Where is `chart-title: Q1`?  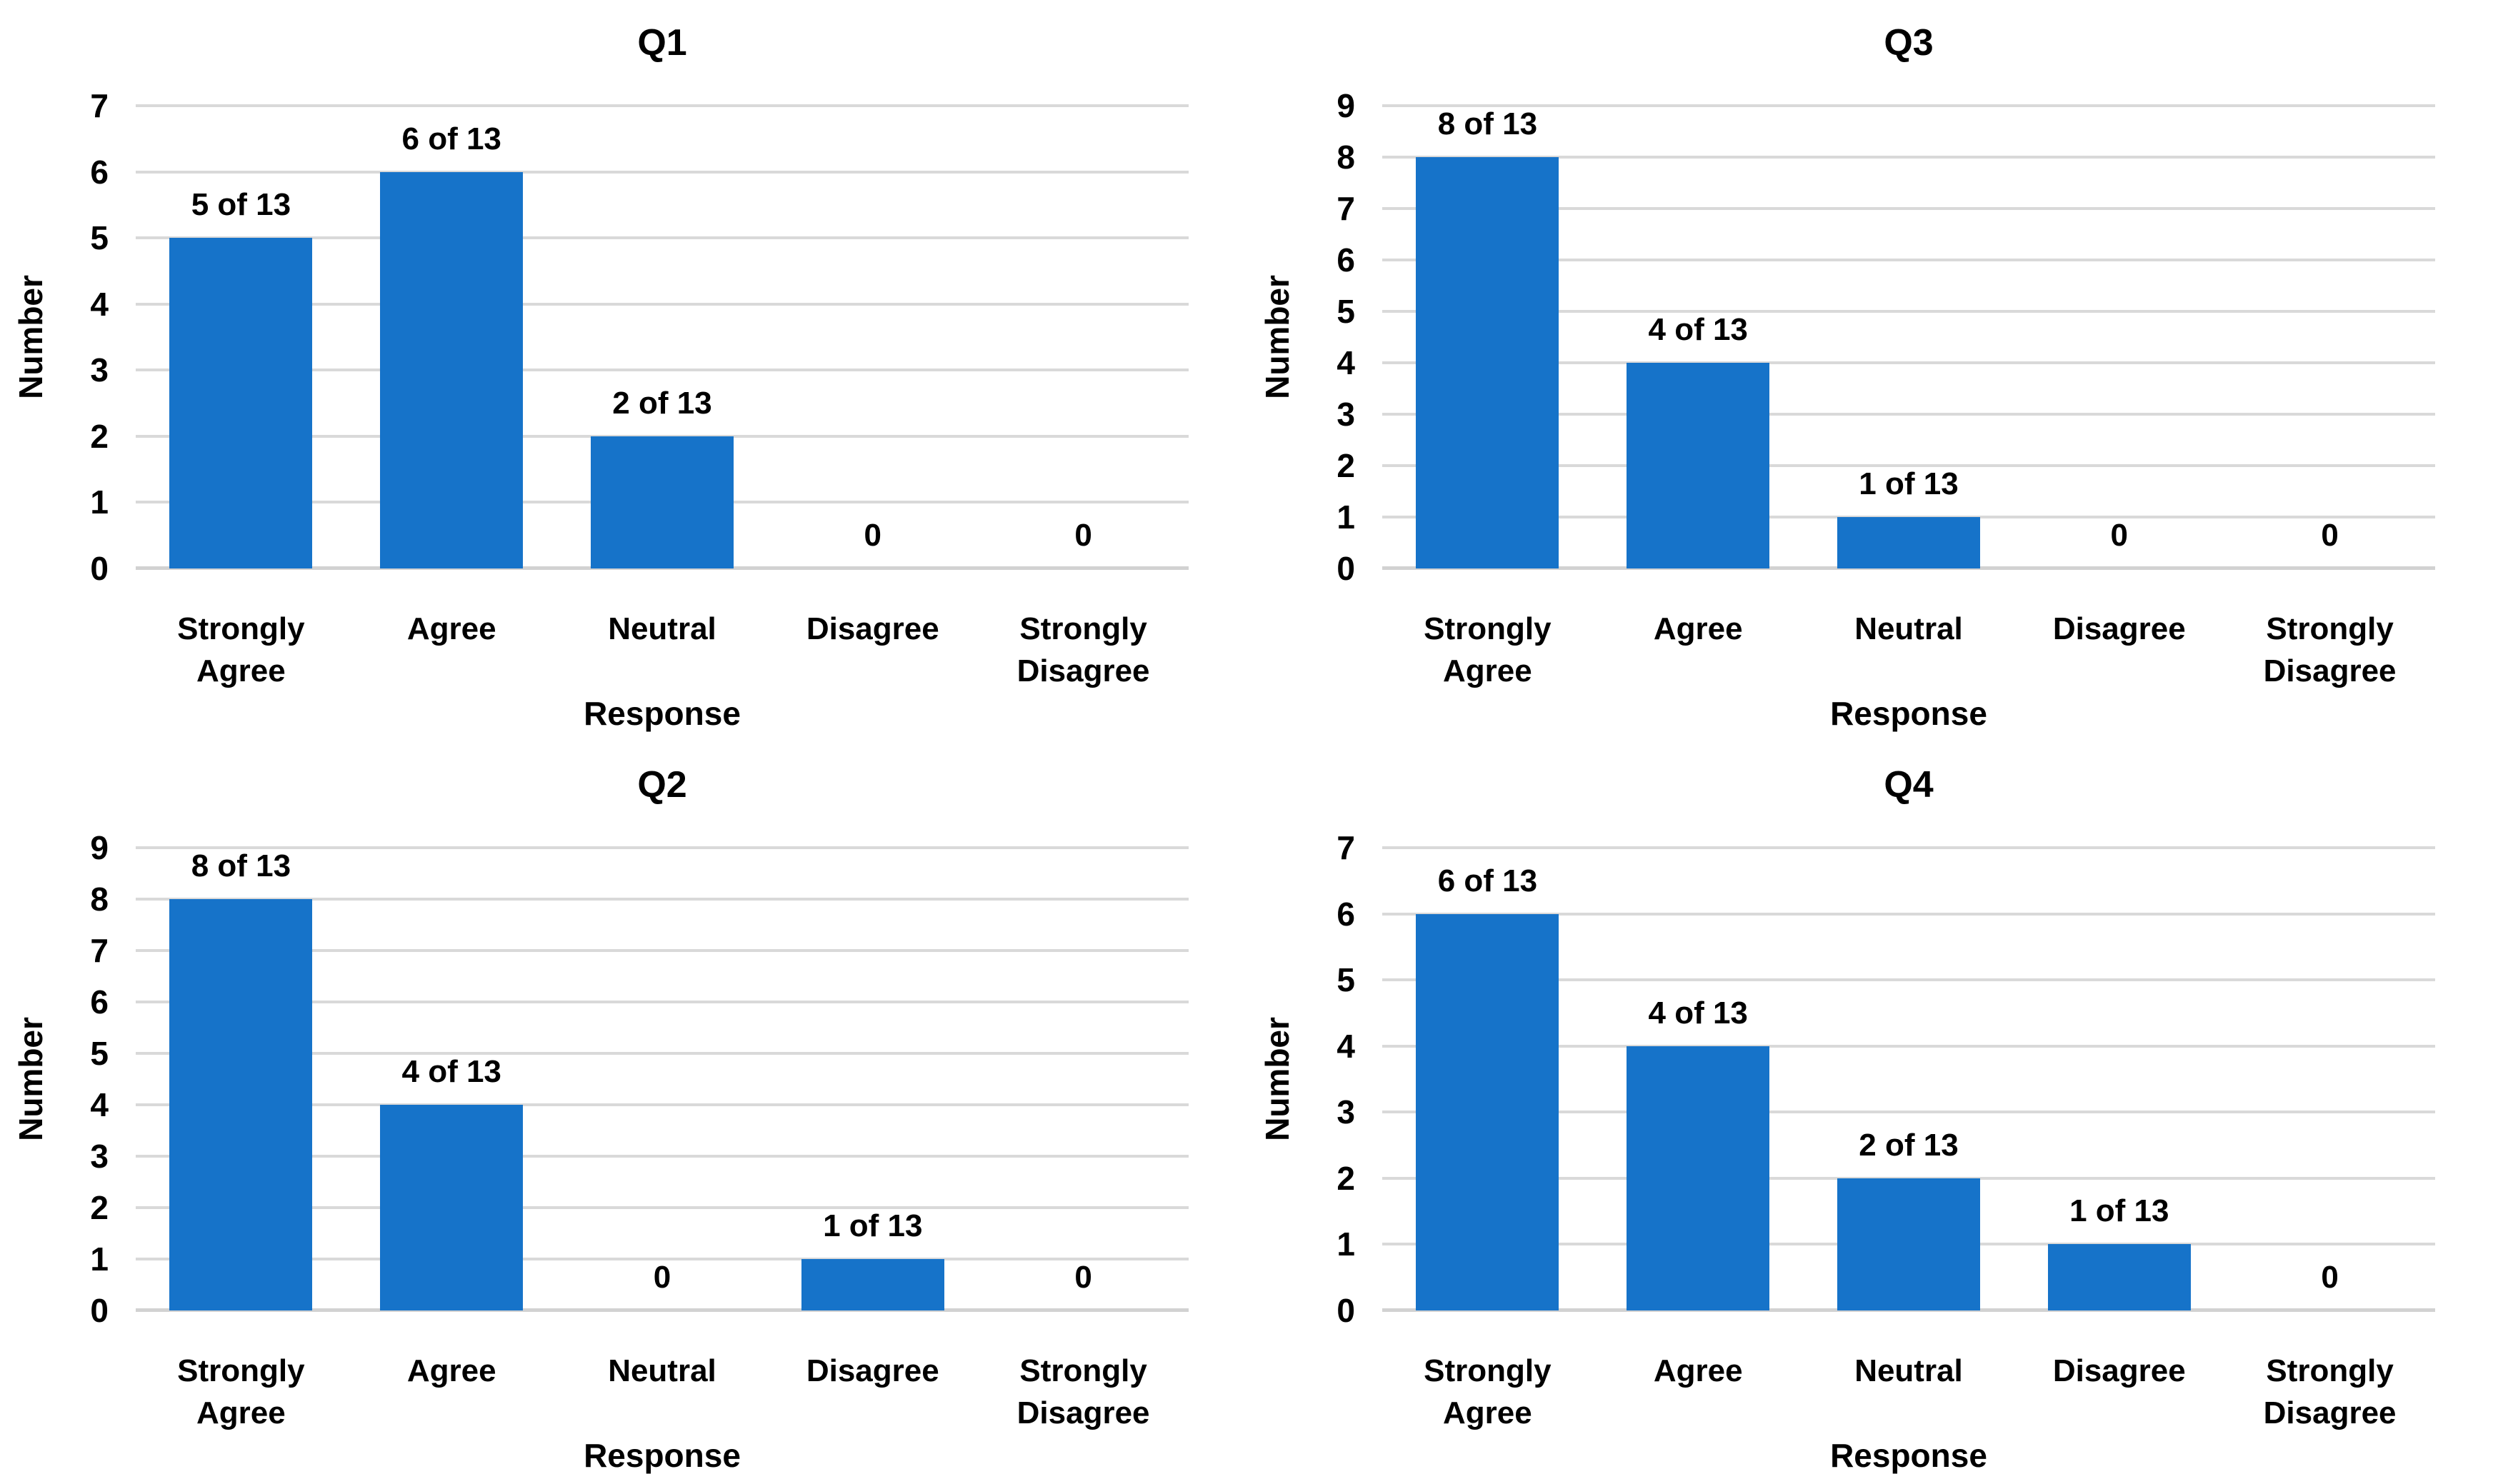
chart-title: Q1 is located at coordinates (662, 43).